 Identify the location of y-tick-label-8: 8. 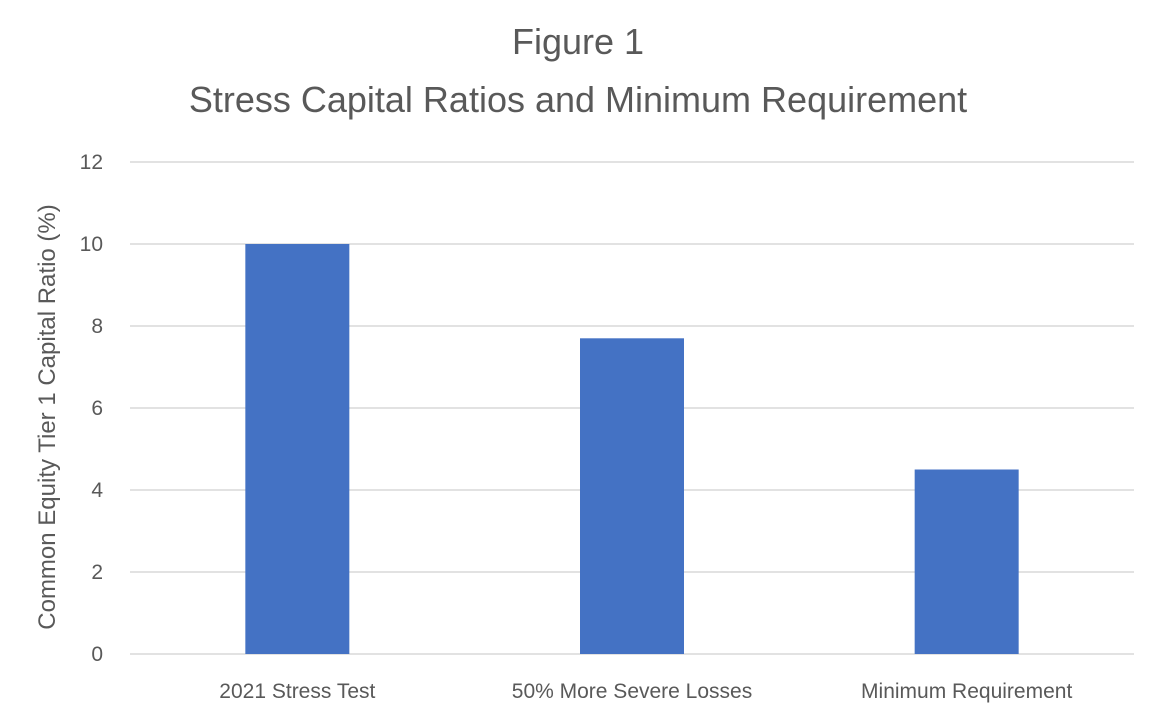
(97, 326).